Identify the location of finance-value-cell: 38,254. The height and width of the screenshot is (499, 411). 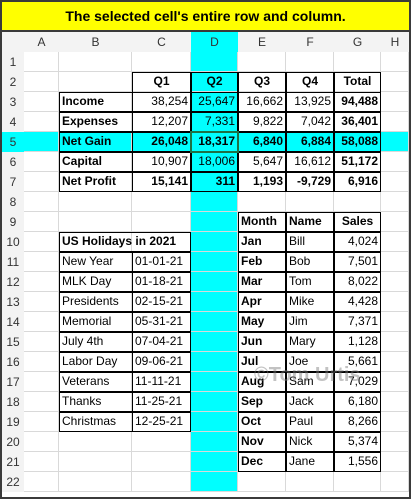
(169, 101).